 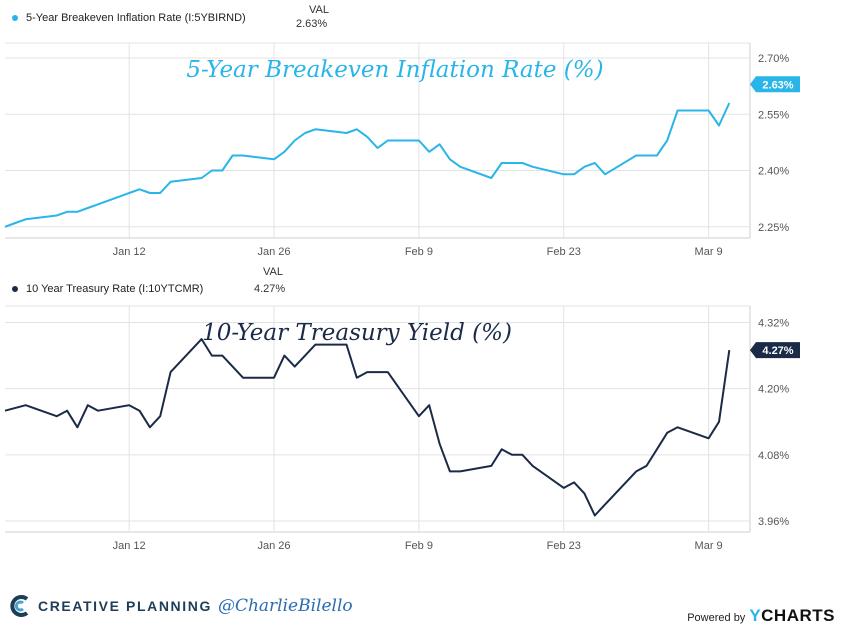 What do you see at coordinates (773, 522) in the screenshot?
I see `bottom-y-tick-label: 3.96%` at bounding box center [773, 522].